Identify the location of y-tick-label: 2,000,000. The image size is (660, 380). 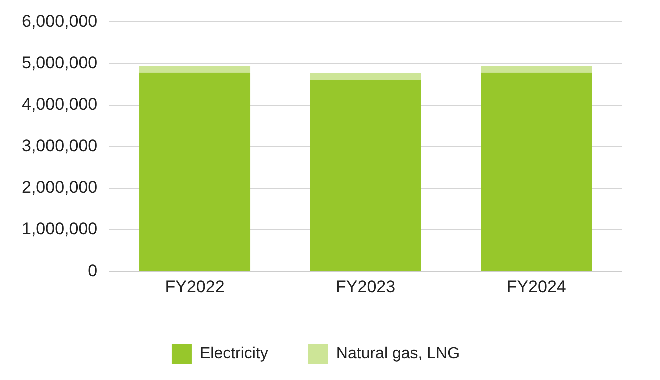
(60, 188).